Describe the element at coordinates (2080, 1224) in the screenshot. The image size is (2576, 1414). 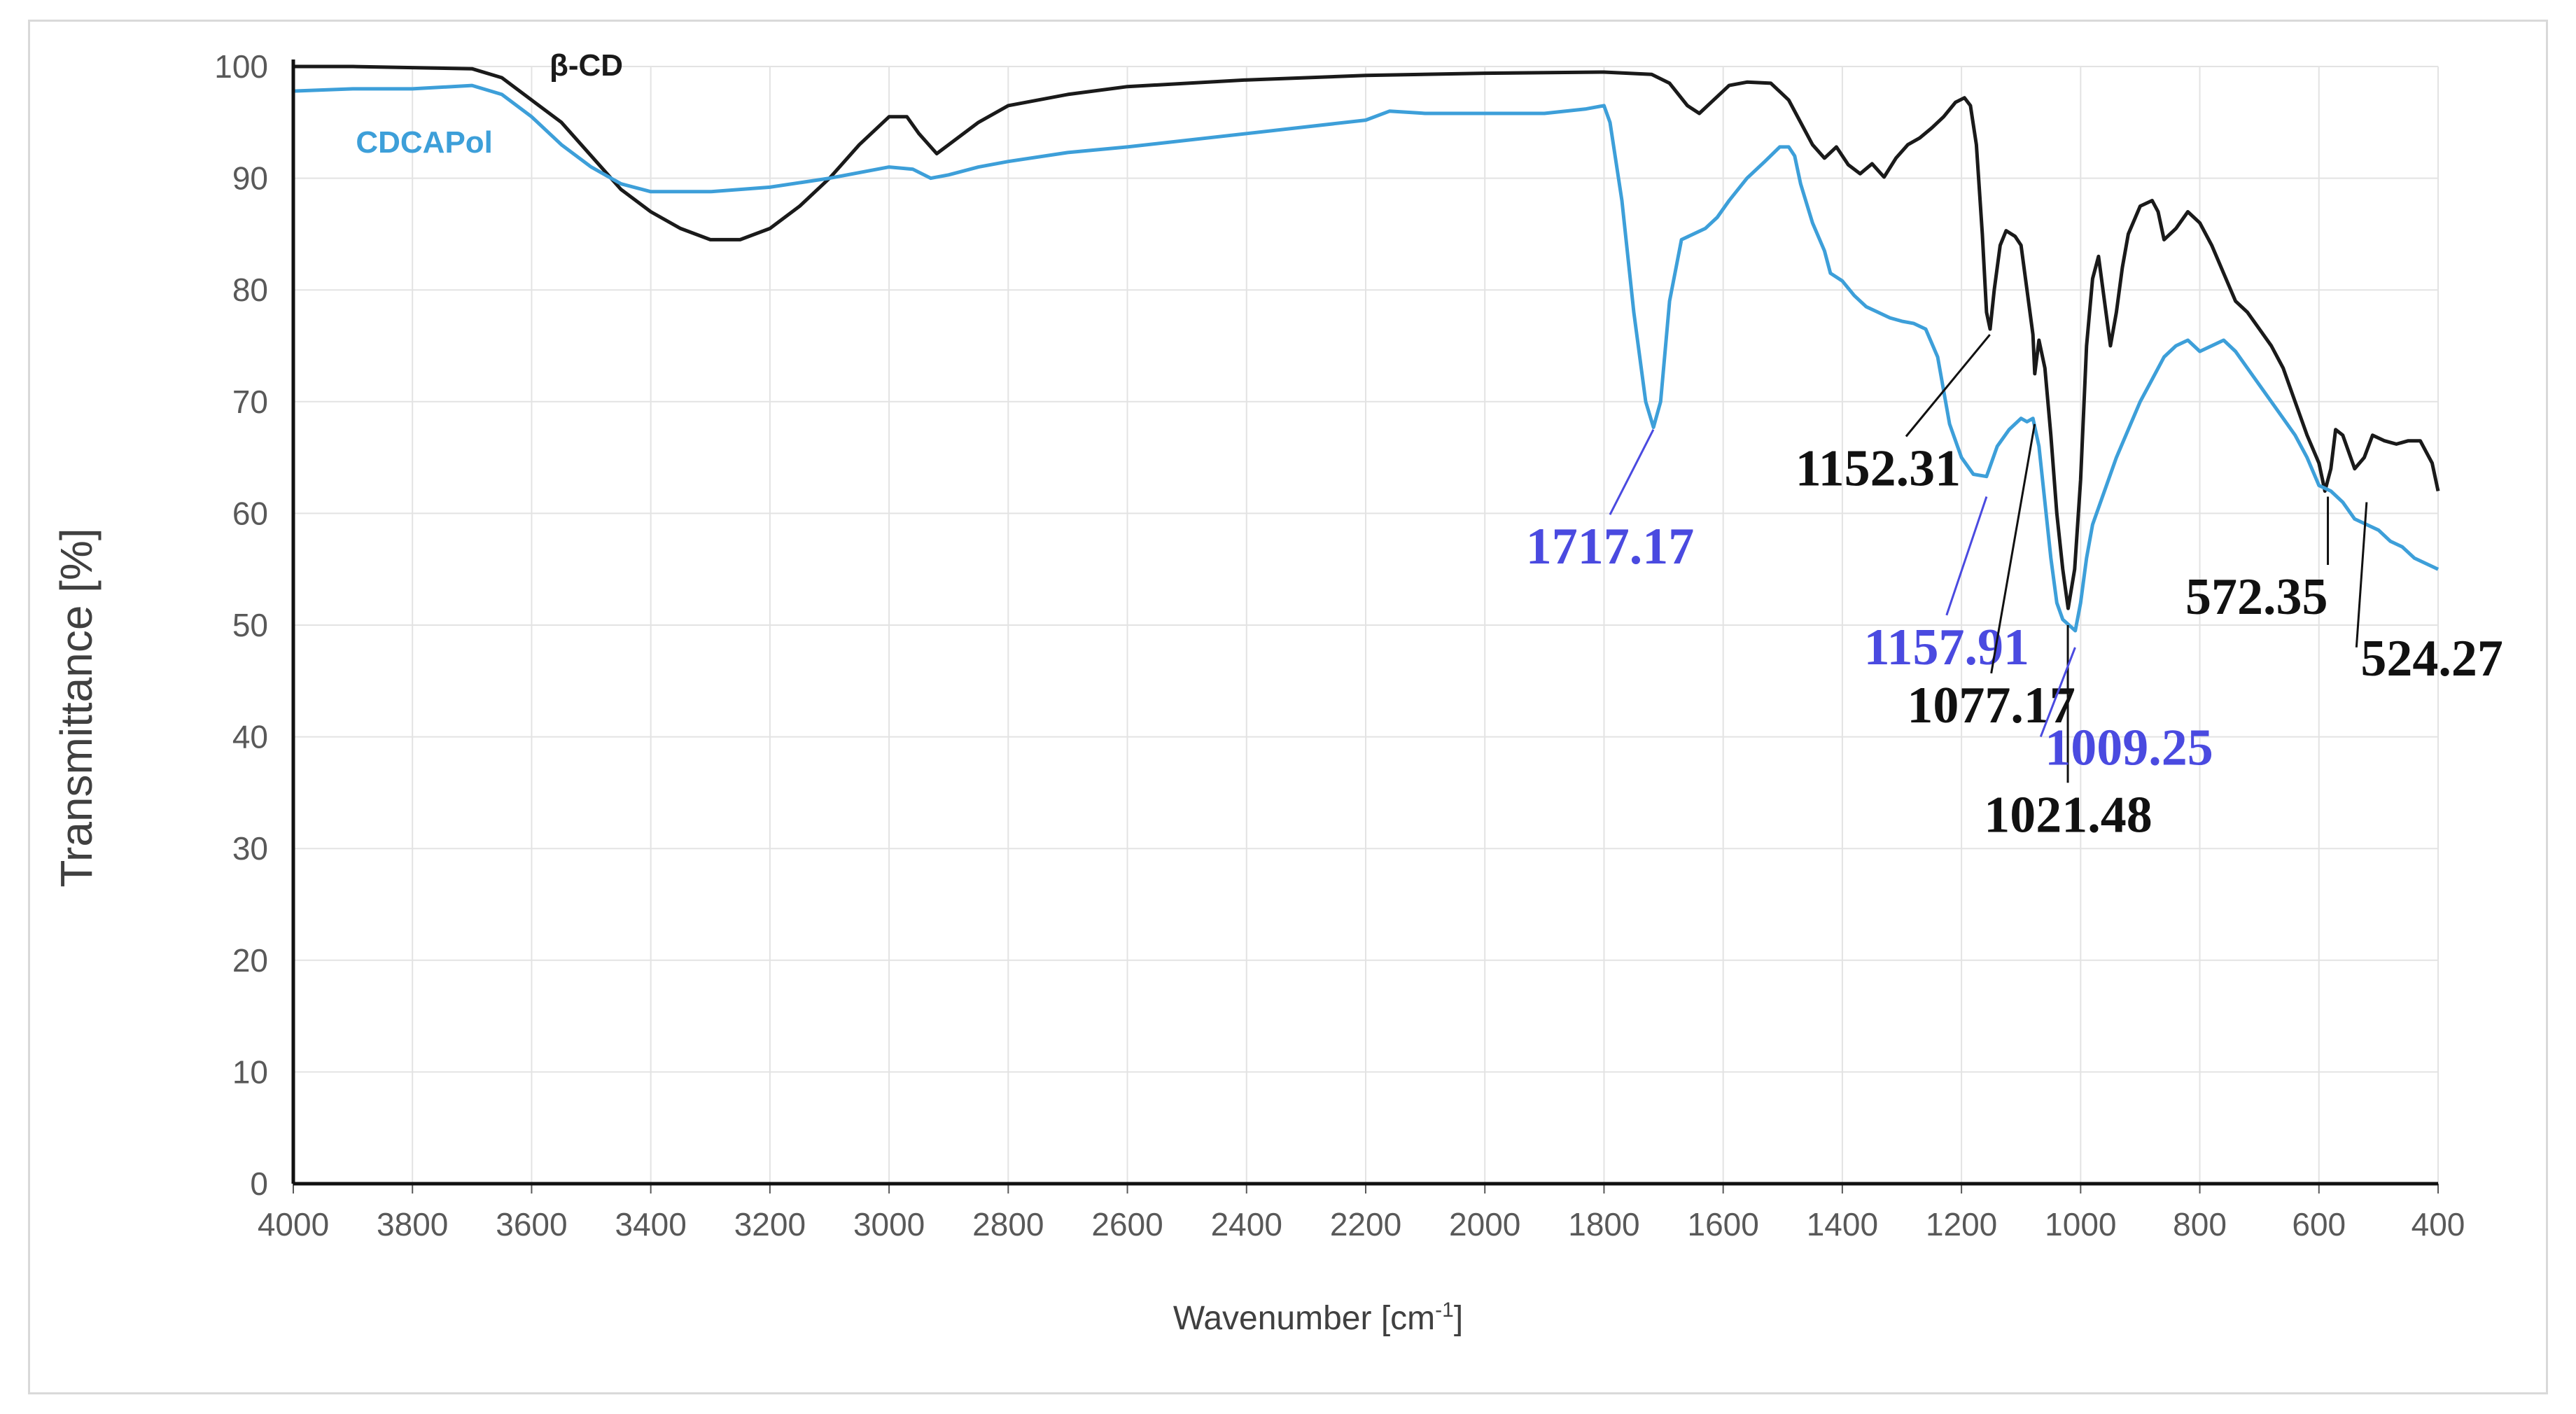
I see `x-tick-label: 1000` at that location.